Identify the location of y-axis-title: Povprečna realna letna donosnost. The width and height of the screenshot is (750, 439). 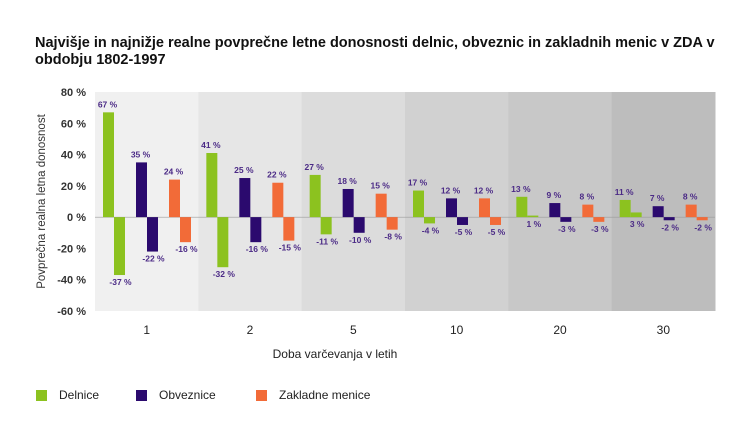
(42, 200).